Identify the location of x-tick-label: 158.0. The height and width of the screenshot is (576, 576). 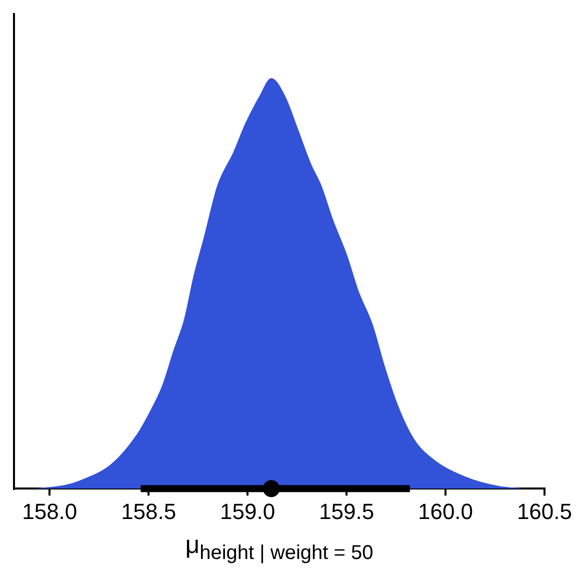
(50, 511).